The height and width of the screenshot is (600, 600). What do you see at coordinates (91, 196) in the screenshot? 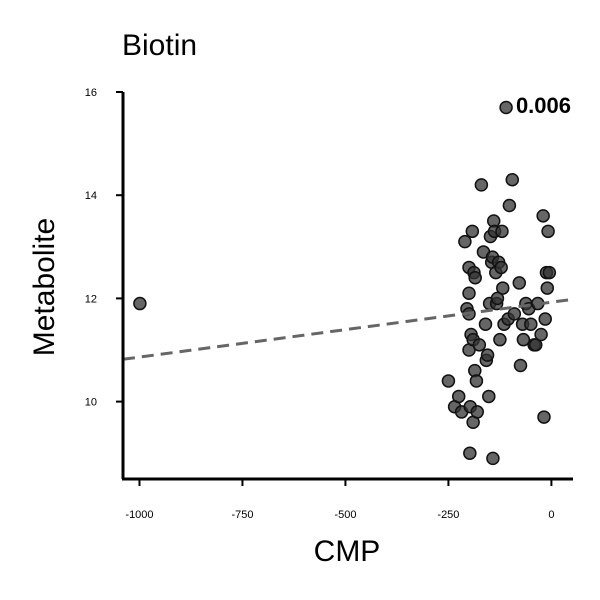
I see `y-tick-label: 14` at bounding box center [91, 196].